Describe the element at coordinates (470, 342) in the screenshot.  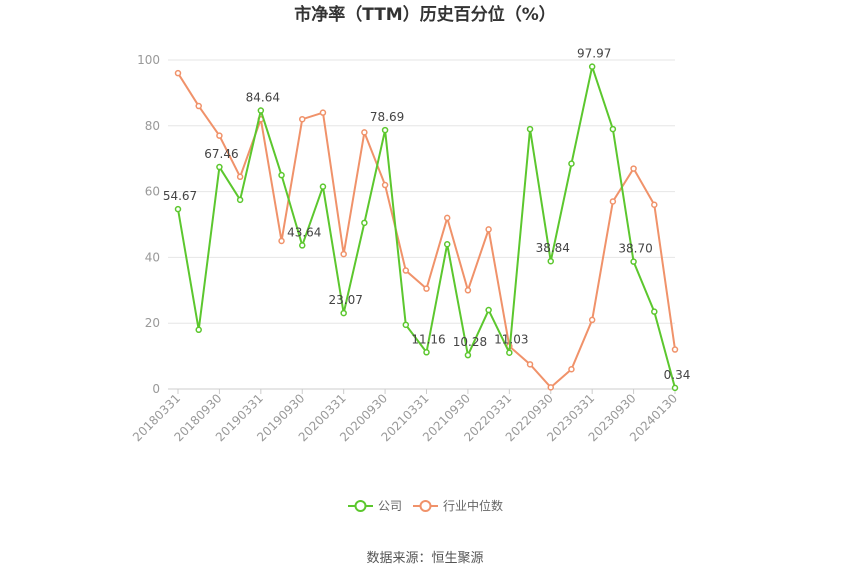
I see `data-label: 10.28` at that location.